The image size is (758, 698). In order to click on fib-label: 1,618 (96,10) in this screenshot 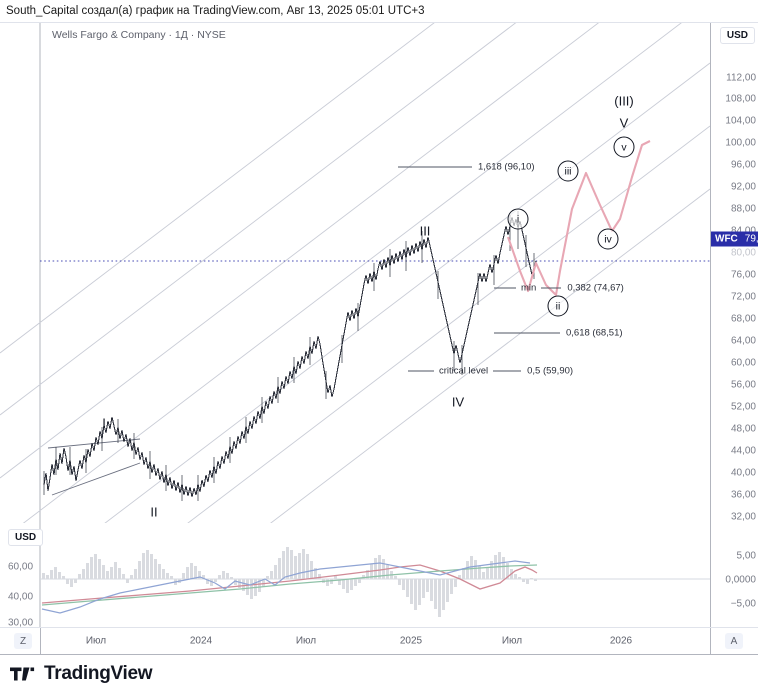, I will do `click(506, 167)`.